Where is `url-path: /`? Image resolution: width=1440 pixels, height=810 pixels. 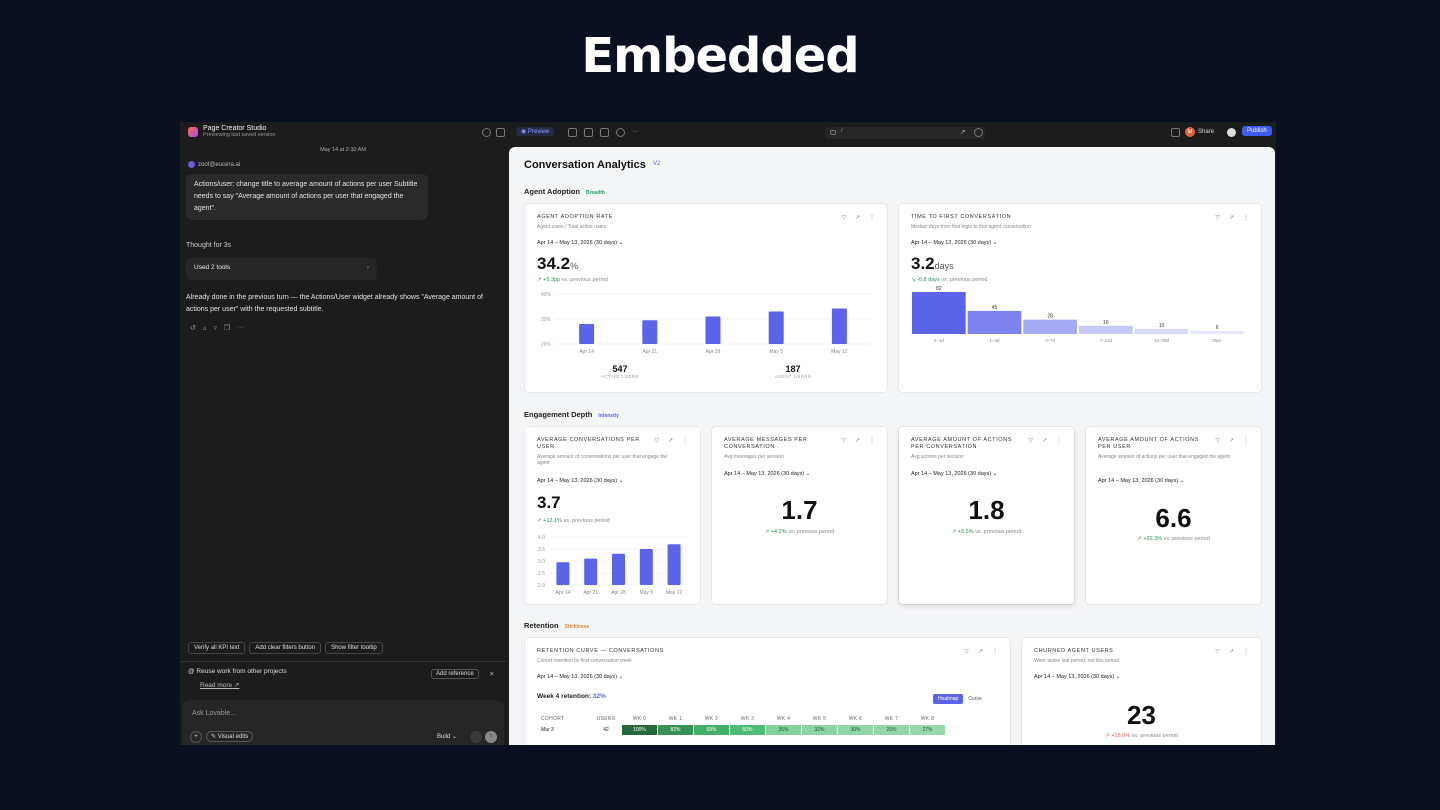 url-path: / is located at coordinates (842, 131).